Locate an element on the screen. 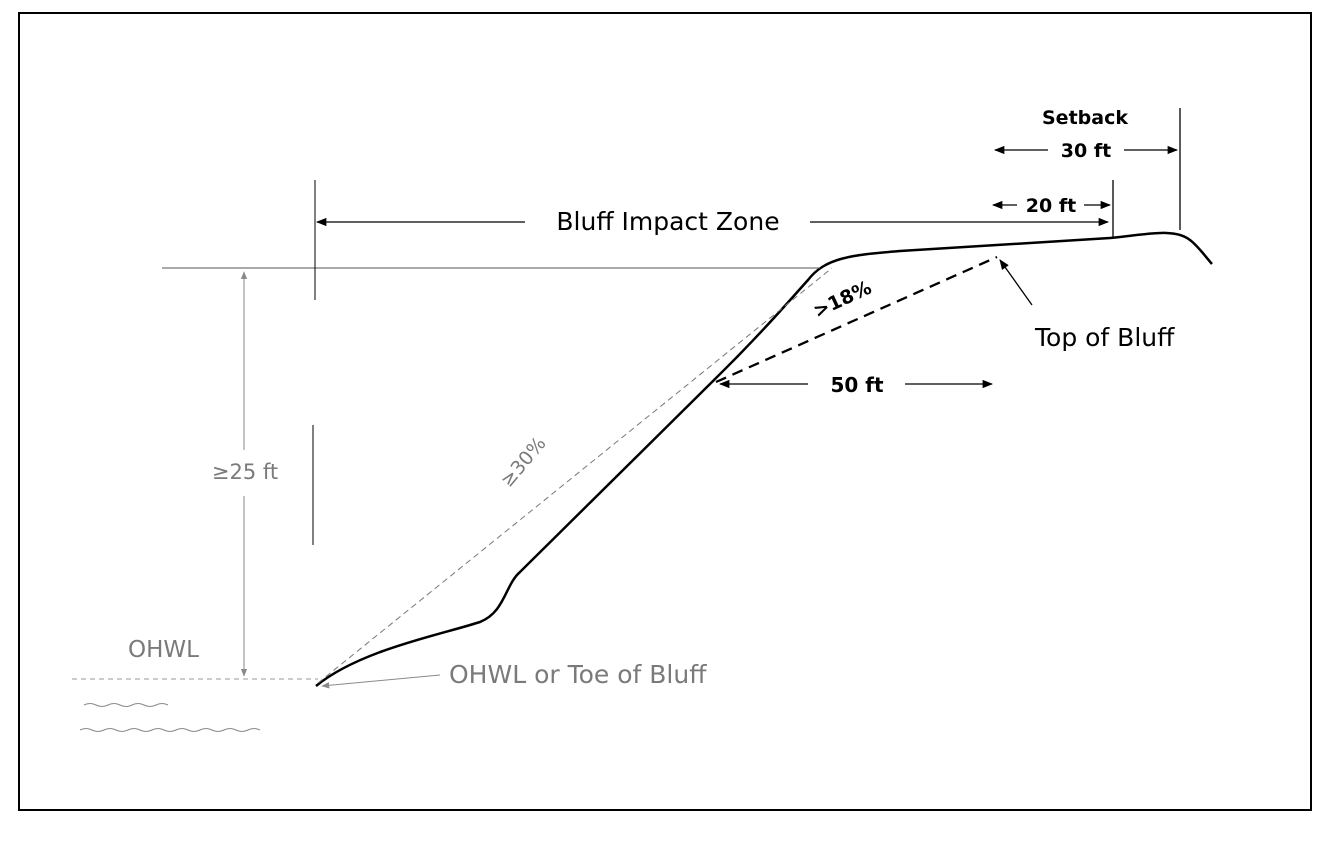 This screenshot has width=1338, height=844. slope-30-label: ≥30% is located at coordinates (523, 462).